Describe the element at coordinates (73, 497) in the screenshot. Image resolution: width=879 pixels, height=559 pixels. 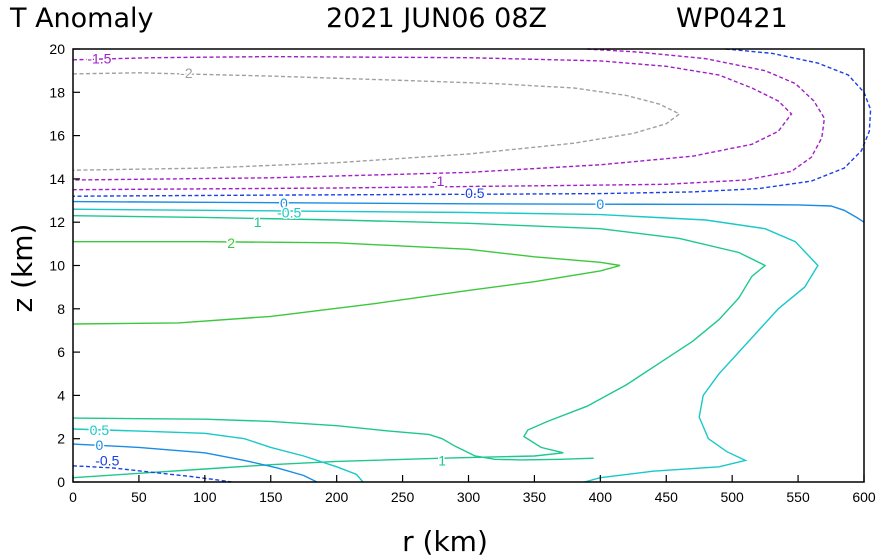
I see `x-tick-label: 0` at that location.